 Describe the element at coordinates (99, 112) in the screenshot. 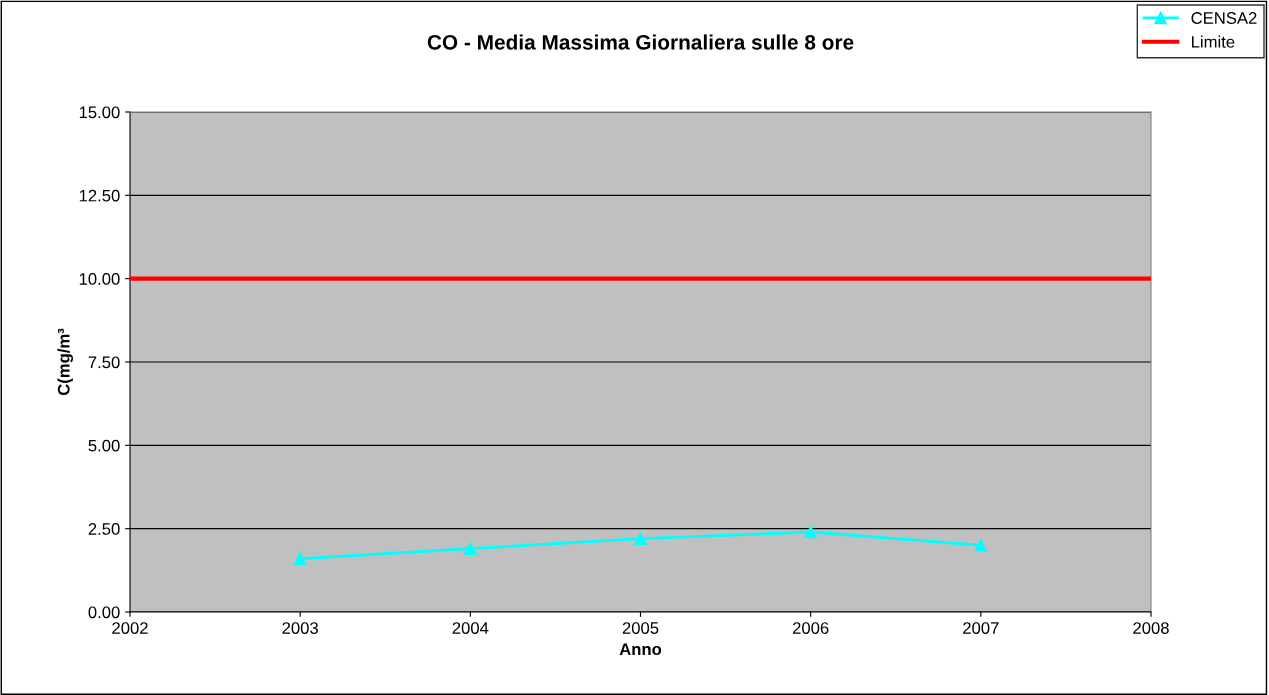

I see `y-tick-label: 15.00` at that location.